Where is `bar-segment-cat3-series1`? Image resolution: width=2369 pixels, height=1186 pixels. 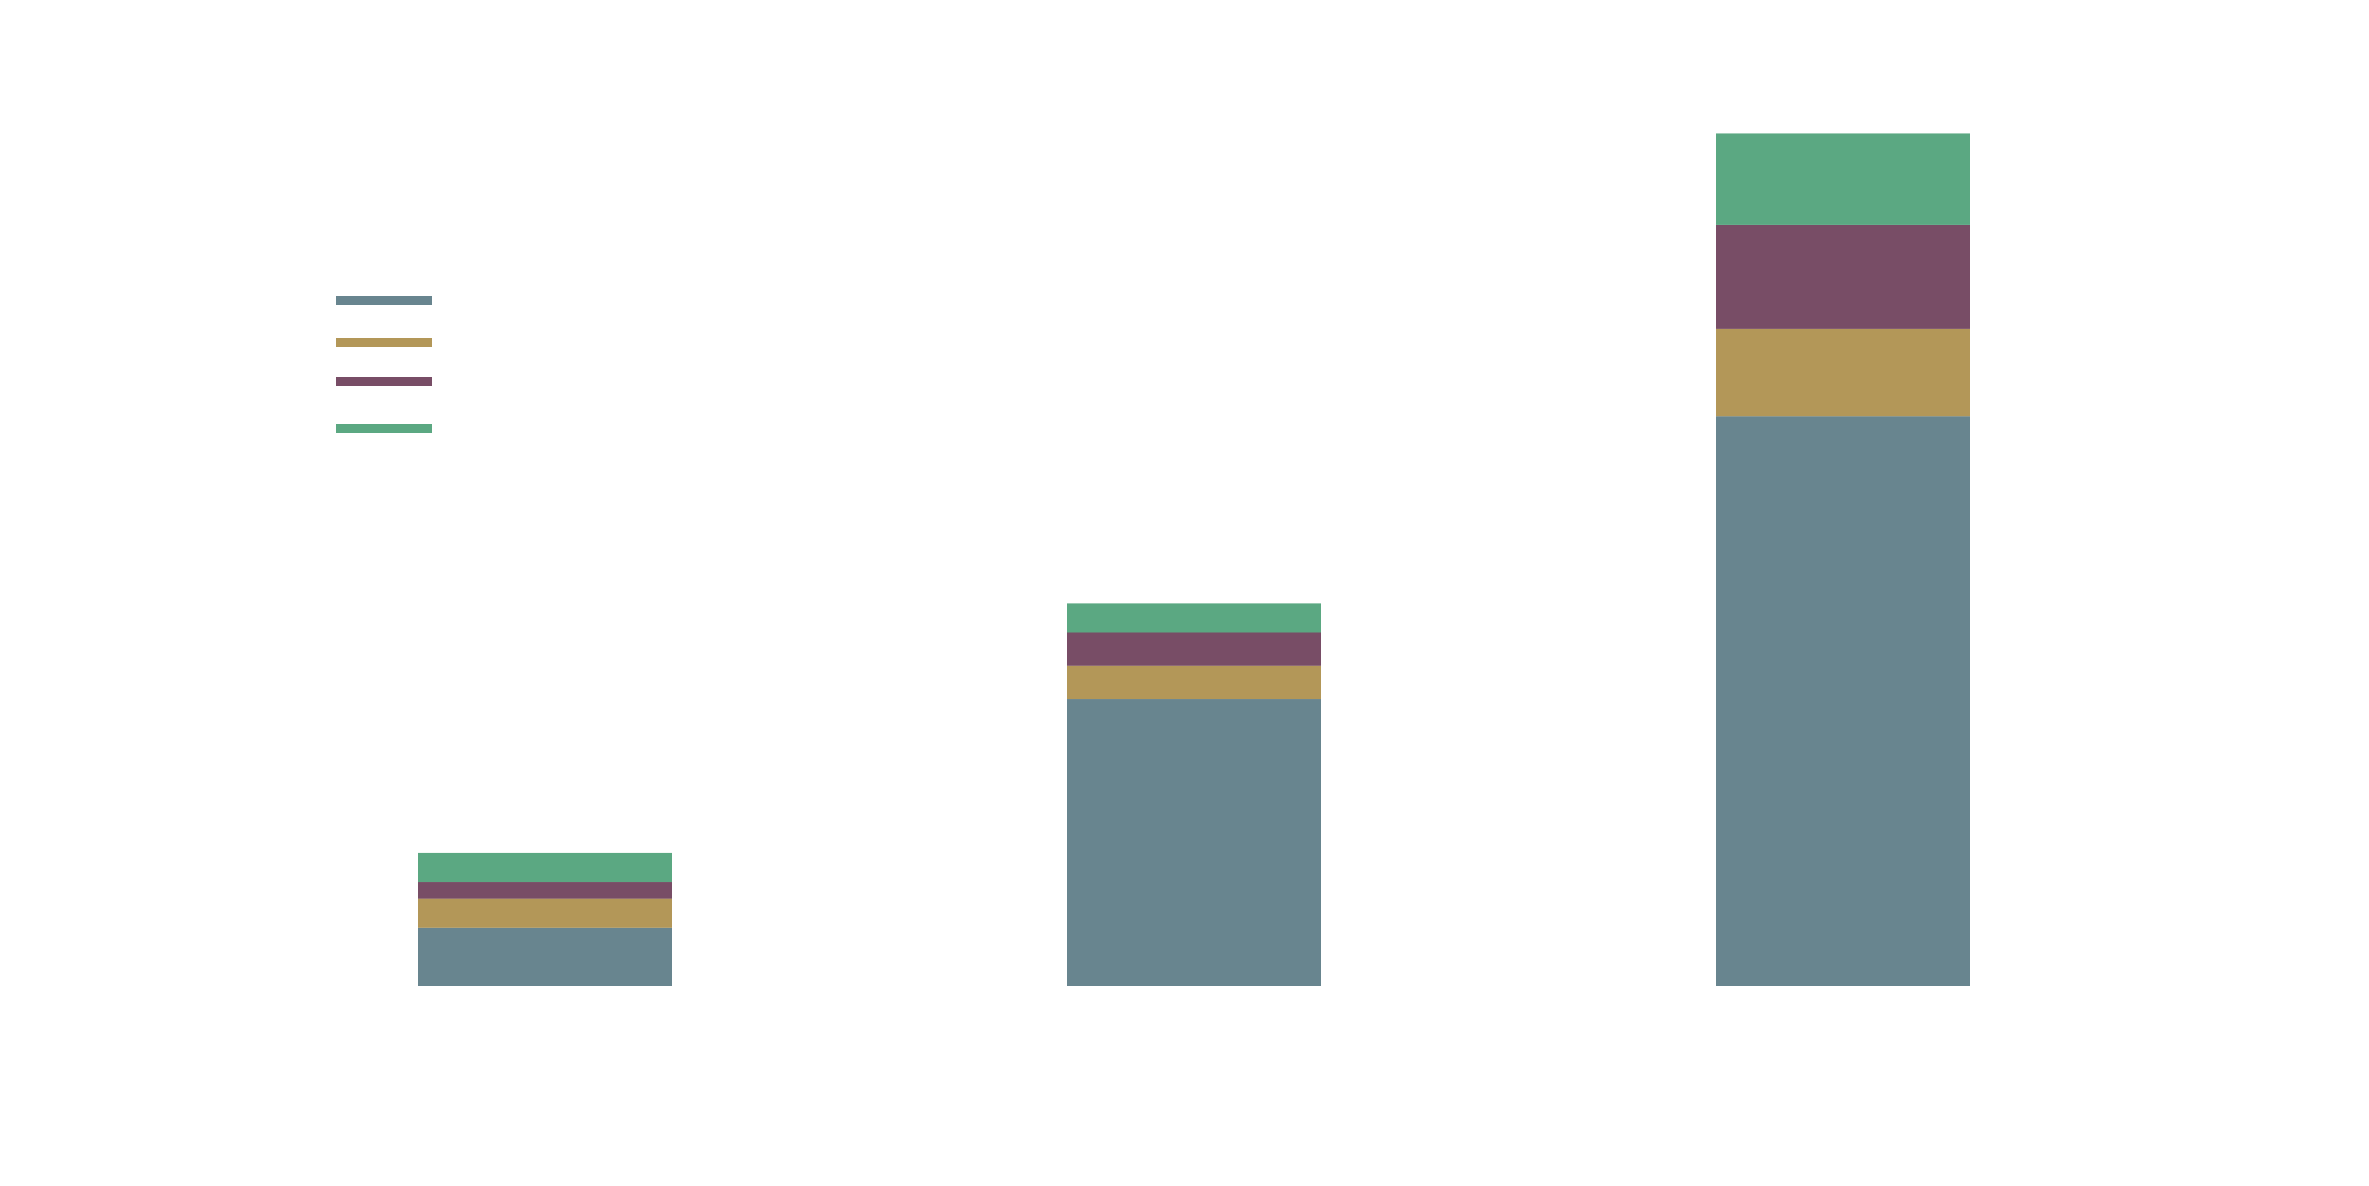
bar-segment-cat3-series1 is located at coordinates (1843, 701).